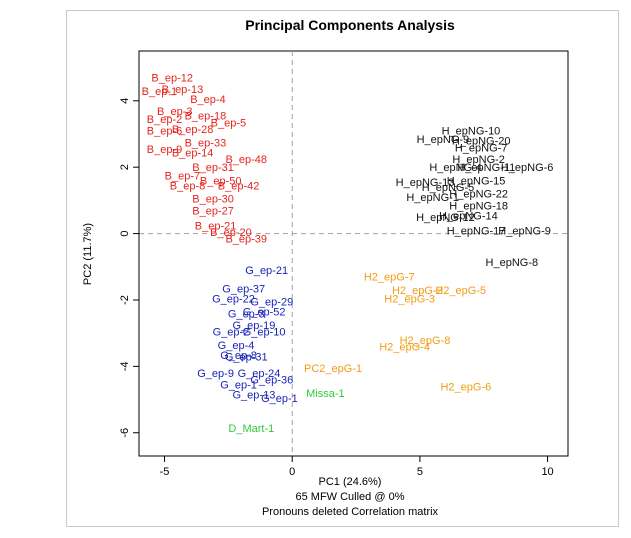 Image resolution: width=631 pixels, height=538 pixels. What do you see at coordinates (264, 333) in the screenshot?
I see `point-label: G_ep-10` at bounding box center [264, 333].